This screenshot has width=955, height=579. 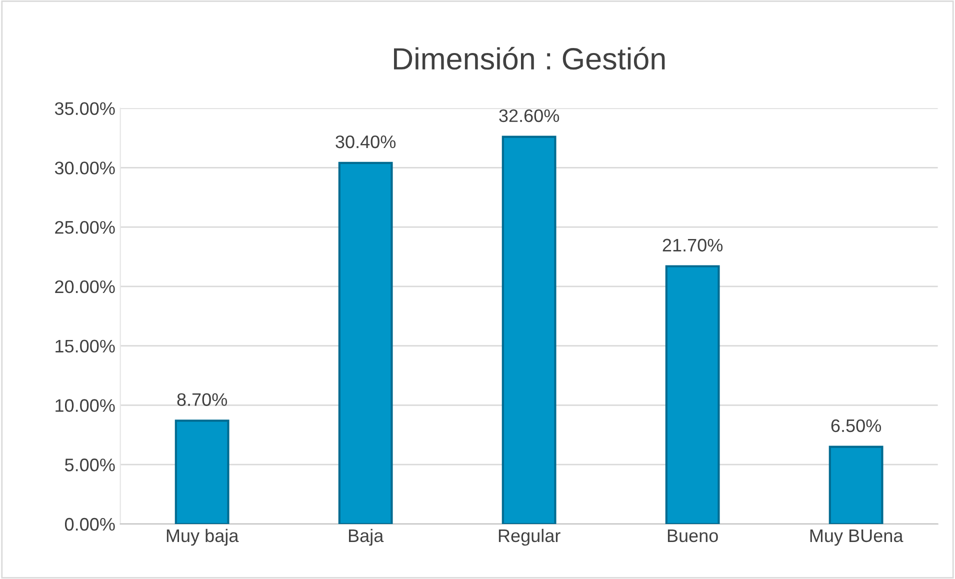 What do you see at coordinates (202, 537) in the screenshot?
I see `x-tick-label: Muy baja` at bounding box center [202, 537].